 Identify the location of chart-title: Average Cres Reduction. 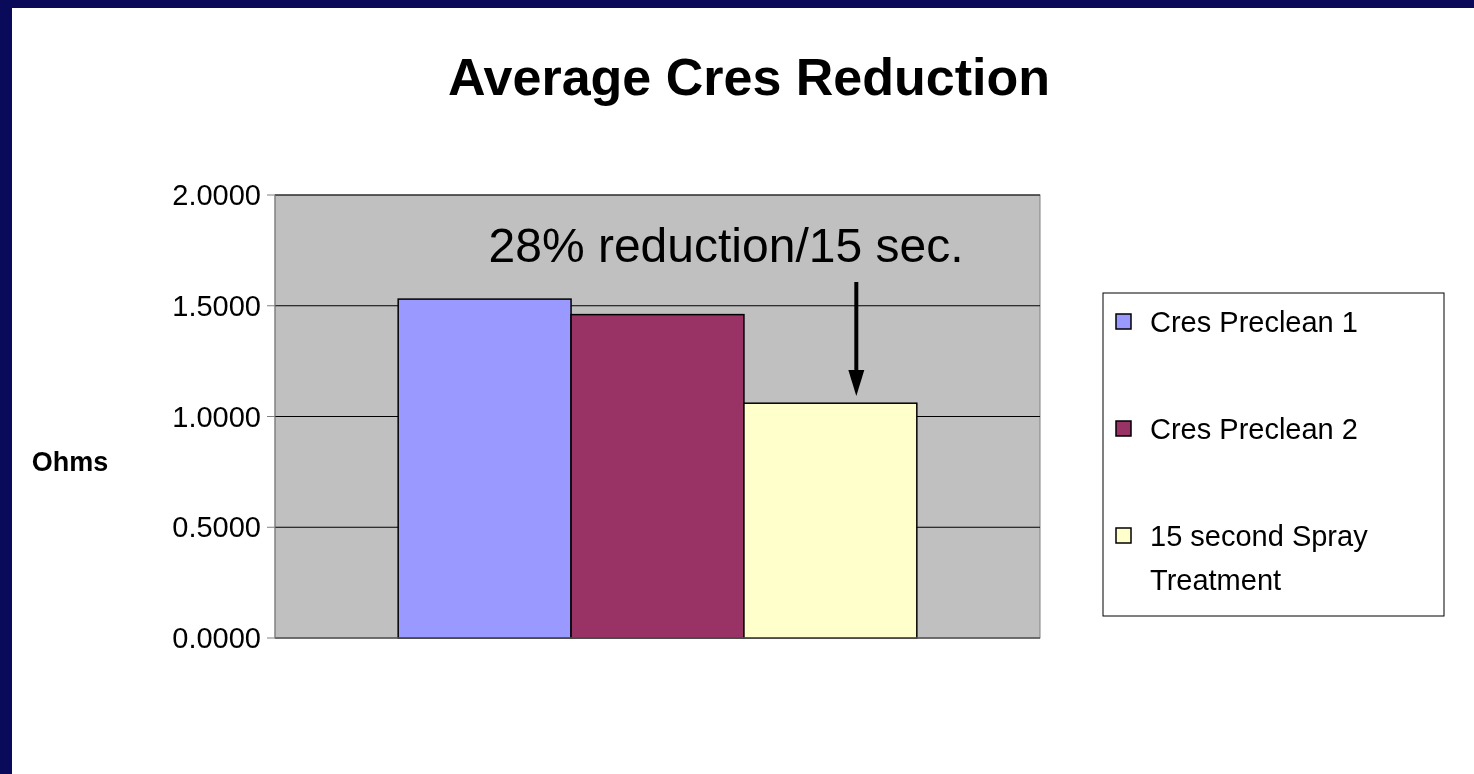
(749, 77).